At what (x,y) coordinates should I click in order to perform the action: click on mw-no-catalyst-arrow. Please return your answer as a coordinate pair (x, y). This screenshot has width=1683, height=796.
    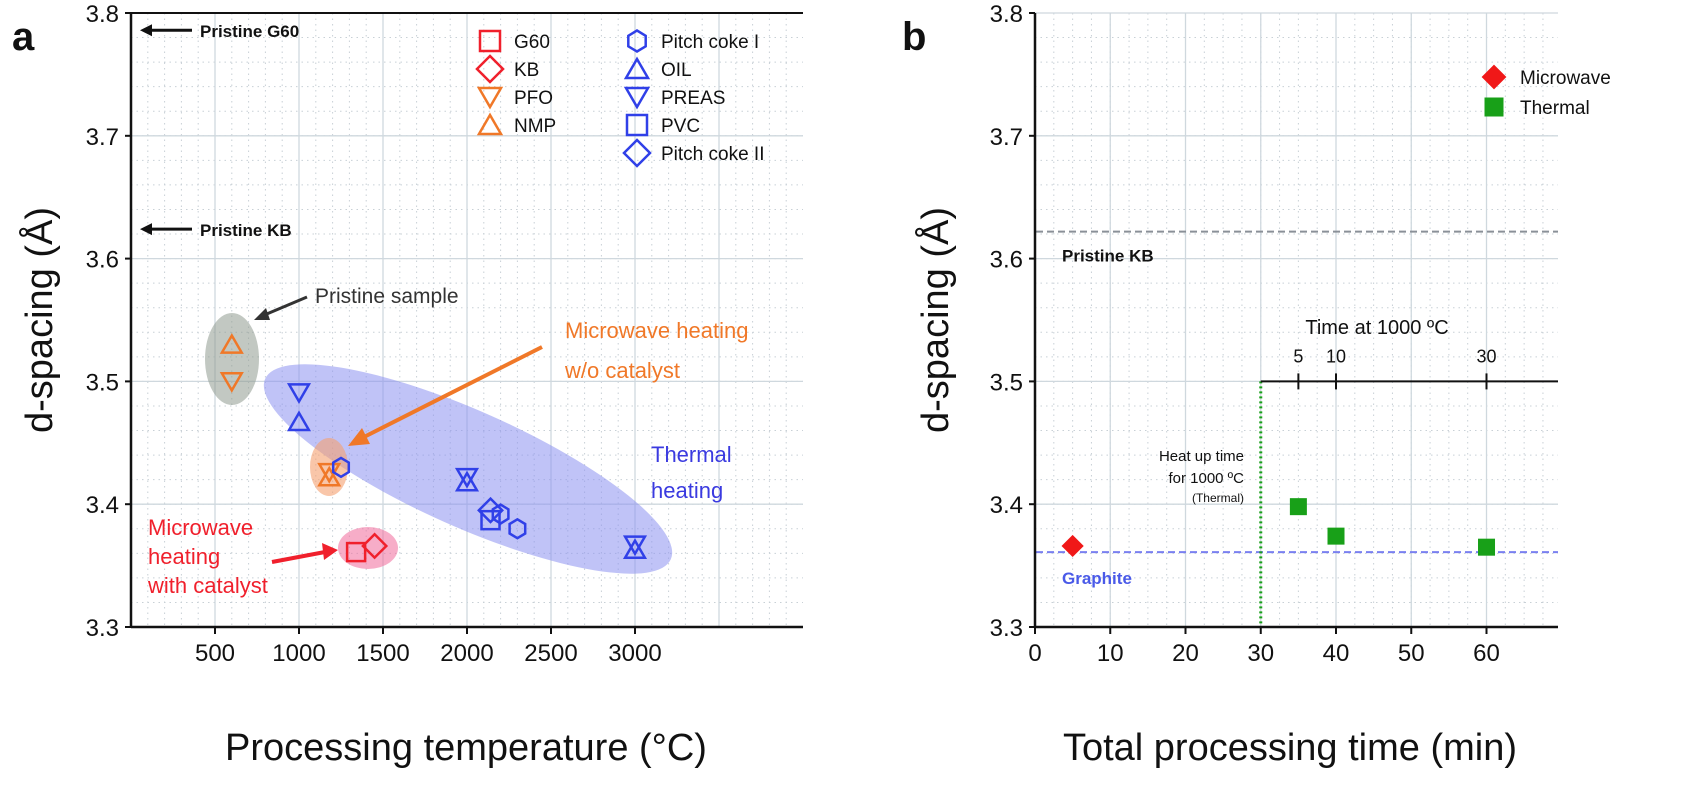
    Looking at the image, I should click on (452, 392).